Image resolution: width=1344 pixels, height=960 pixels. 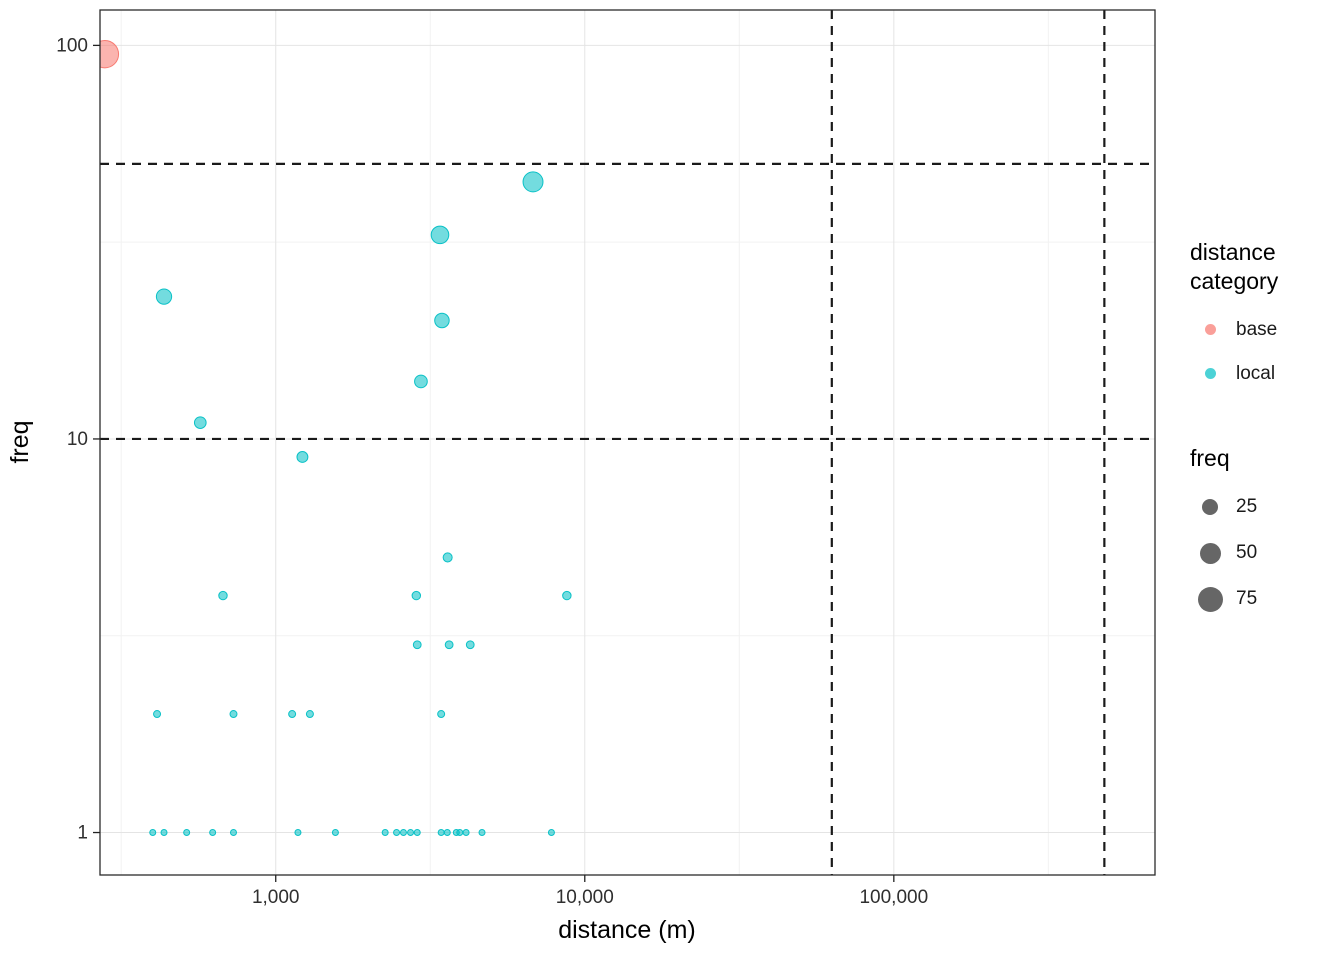 I want to click on legend-entry-base: base, so click(x=1267, y=330).